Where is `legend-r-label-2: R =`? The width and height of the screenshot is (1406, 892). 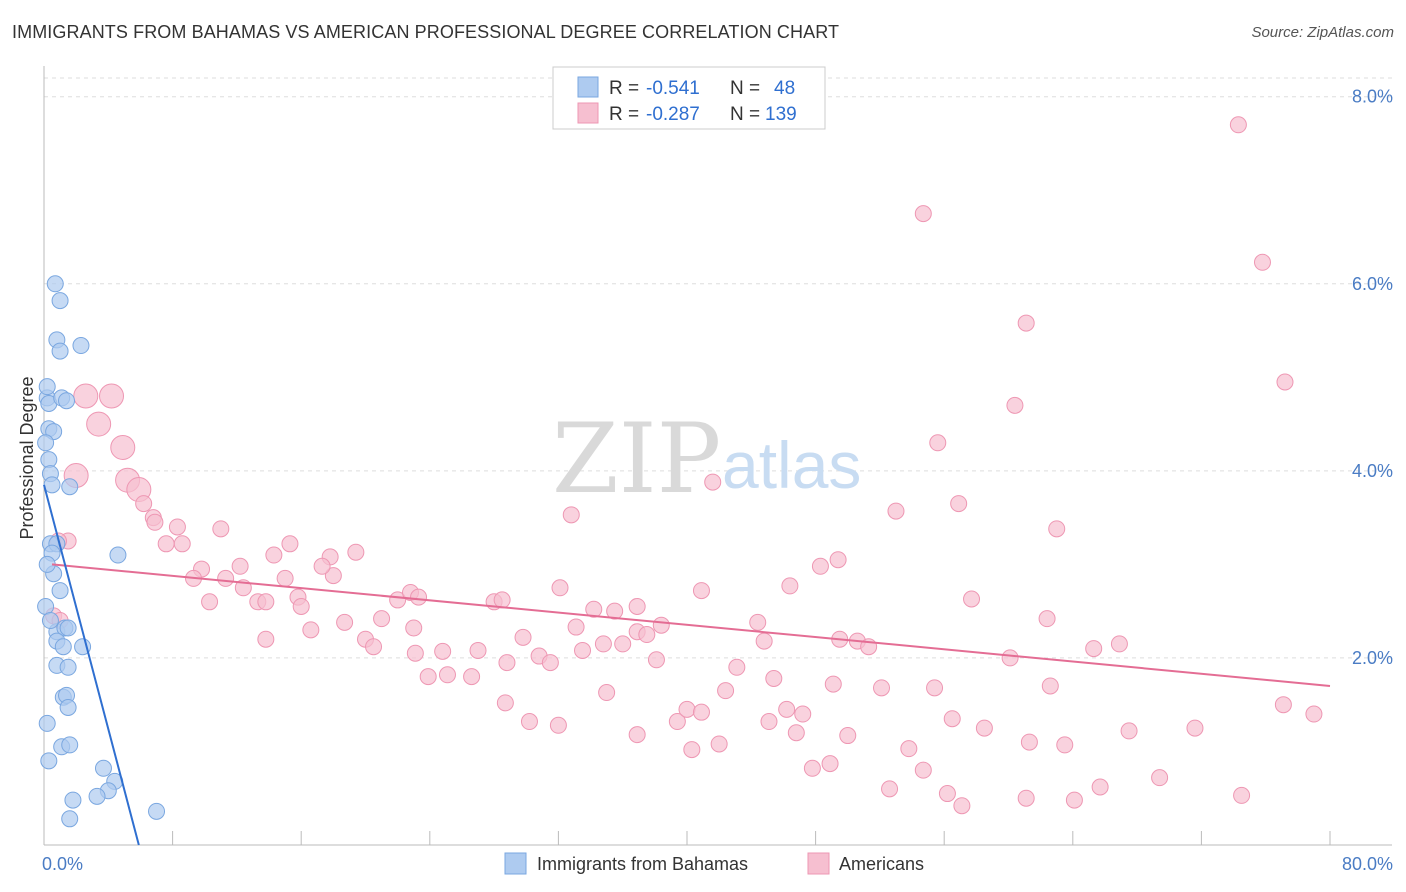
legend-r-label-2: R = is located at coordinates (624, 114).